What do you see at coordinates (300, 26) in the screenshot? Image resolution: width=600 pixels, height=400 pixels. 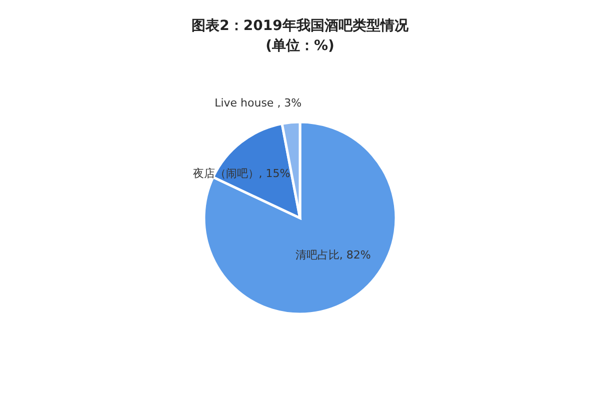 I see `title: 图表2：2019年我国酒吧类型情况` at bounding box center [300, 26].